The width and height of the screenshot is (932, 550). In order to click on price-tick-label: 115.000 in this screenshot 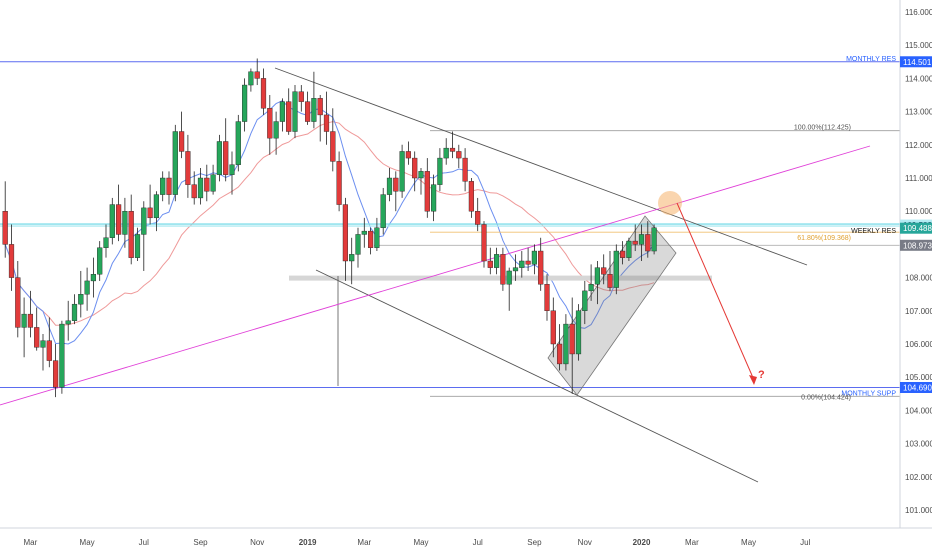, I will do `click(918, 45)`.